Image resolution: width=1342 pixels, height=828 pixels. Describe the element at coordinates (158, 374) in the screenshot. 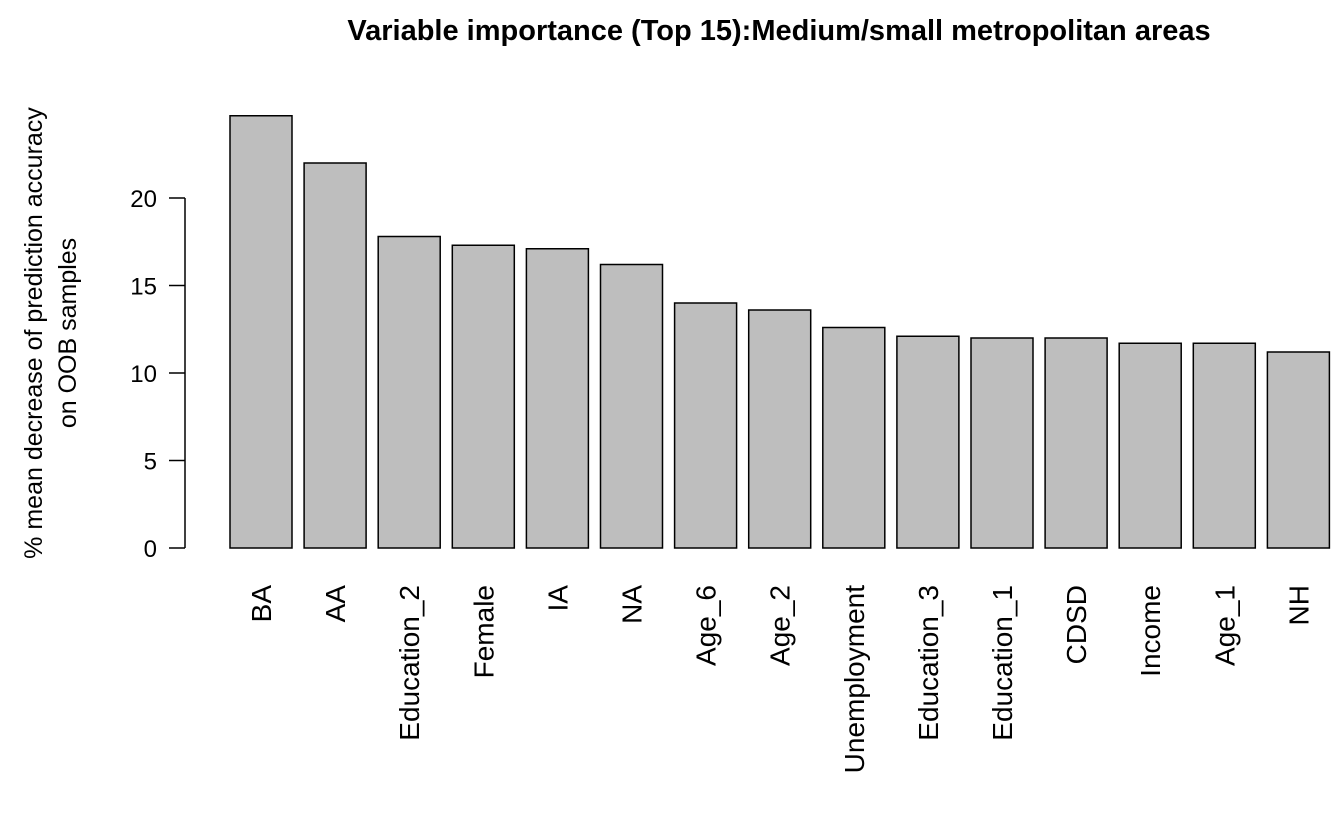

I see `y-axis: 0 5 10 15 20` at that location.